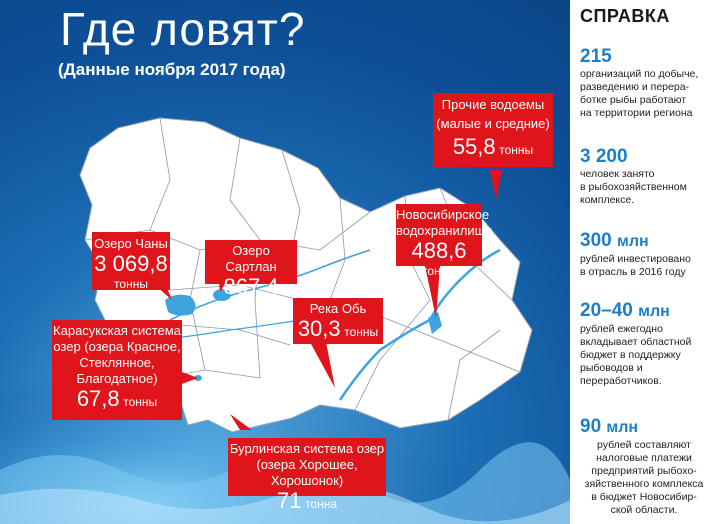  Describe the element at coordinates (639, 74) in the screenshot. I see `fact-desc-line: организаций по добыче,` at that location.